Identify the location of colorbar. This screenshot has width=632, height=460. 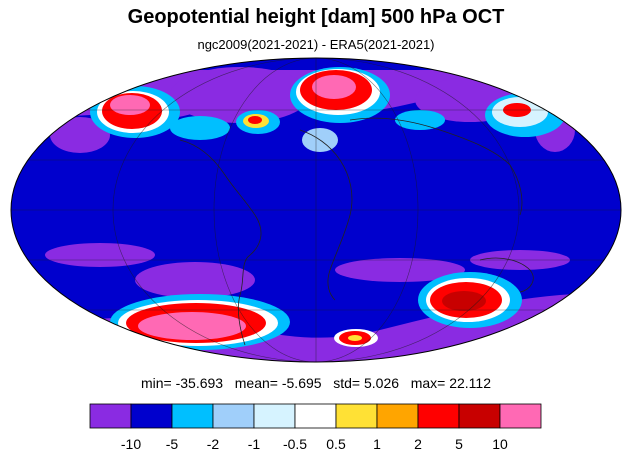
(315, 416).